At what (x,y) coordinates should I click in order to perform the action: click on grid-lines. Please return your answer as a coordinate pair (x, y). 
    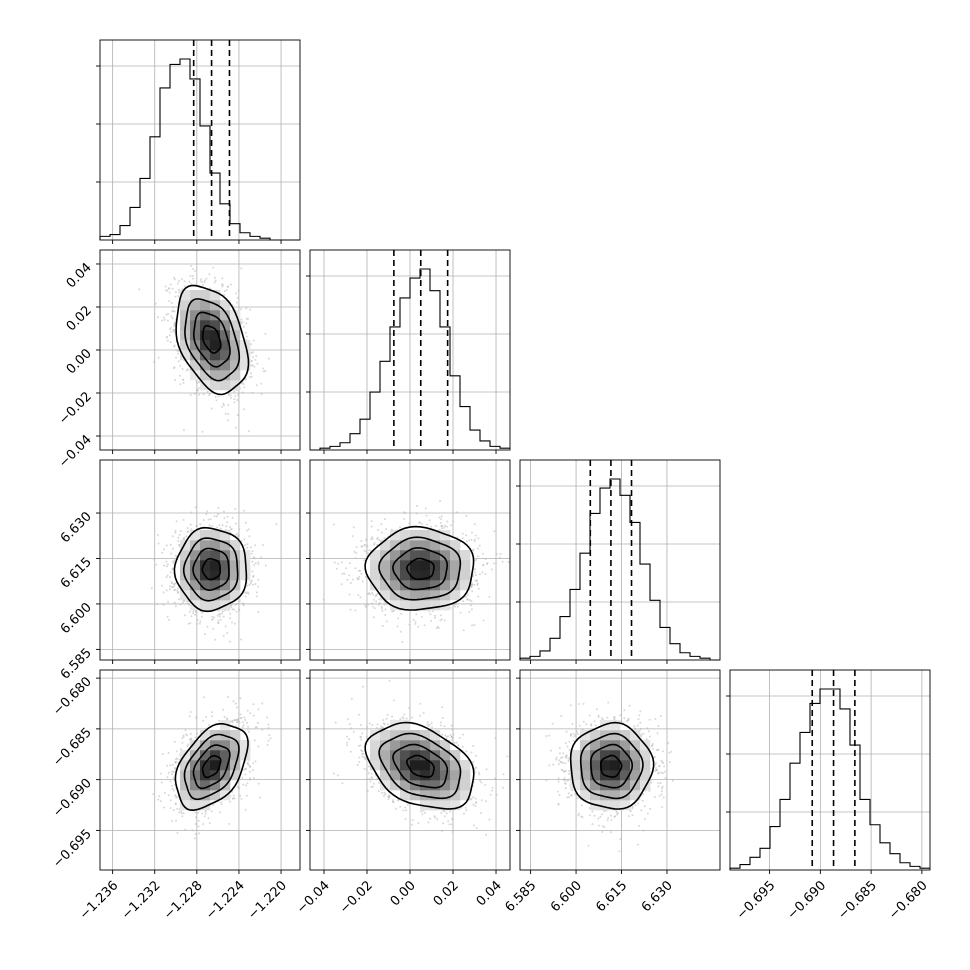
    Looking at the image, I should click on (200, 350).